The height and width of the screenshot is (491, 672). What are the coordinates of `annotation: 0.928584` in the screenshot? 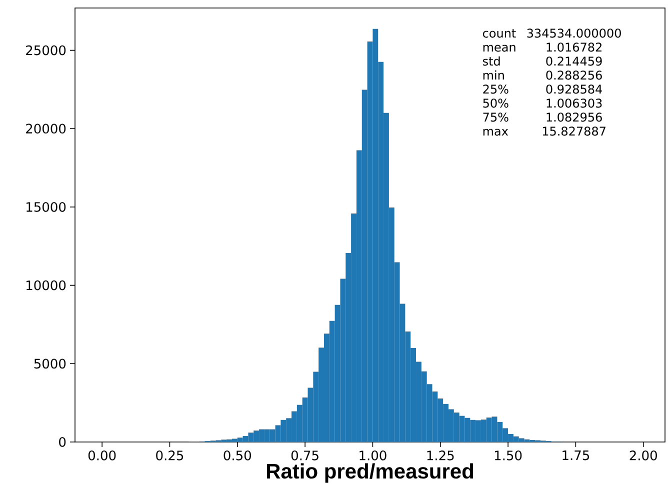 It's located at (574, 89).